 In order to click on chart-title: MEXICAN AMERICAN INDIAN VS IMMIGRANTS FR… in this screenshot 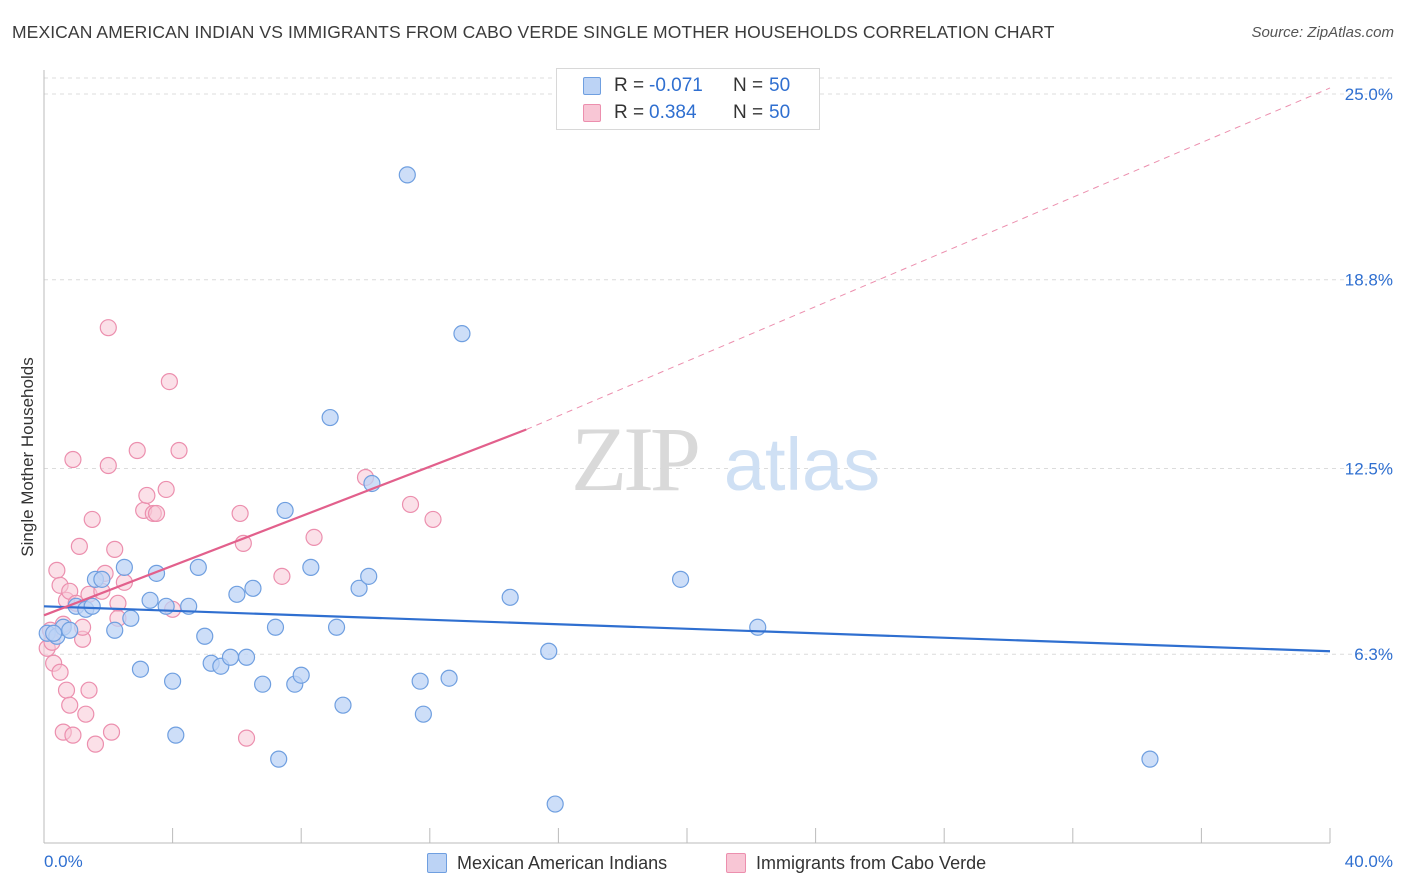, I will do `click(533, 32)`.